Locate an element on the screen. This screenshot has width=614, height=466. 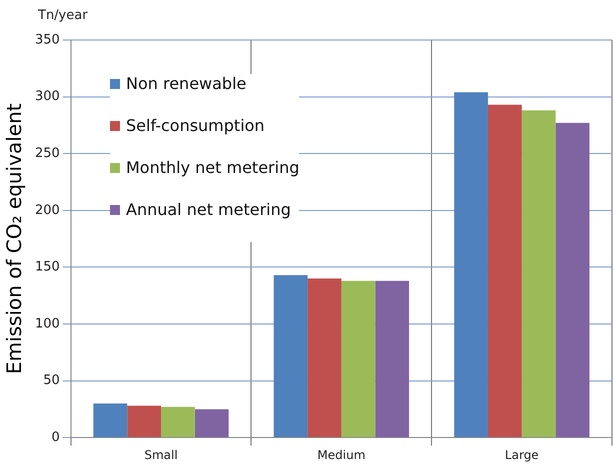
x-tick-label: Large is located at coordinates (521, 455).